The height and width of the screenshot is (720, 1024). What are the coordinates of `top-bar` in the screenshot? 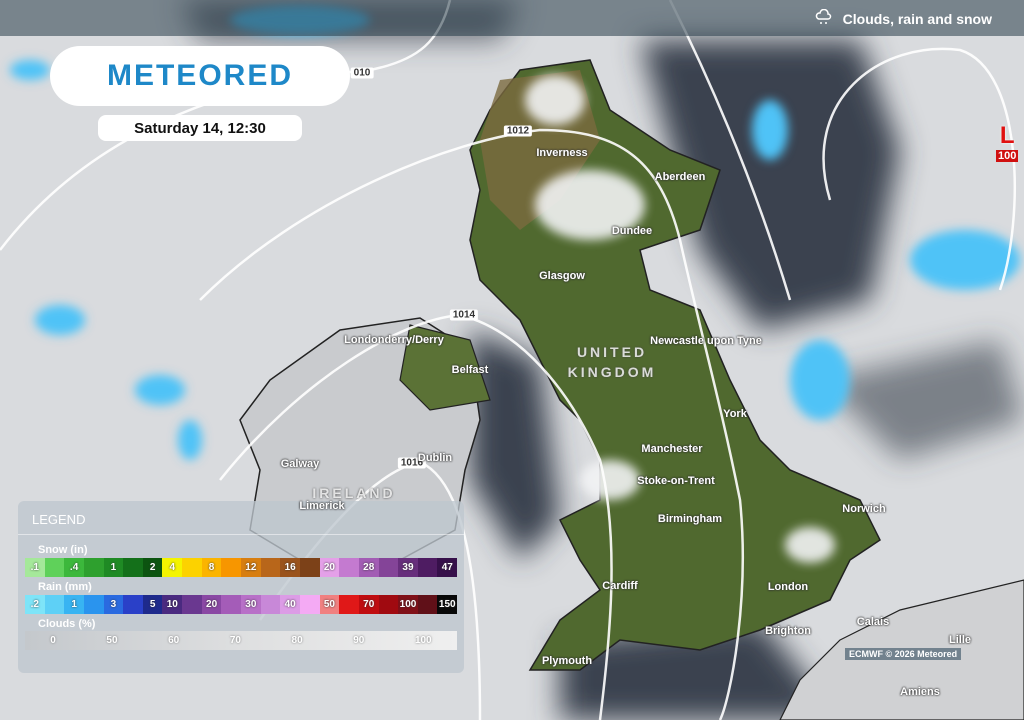 It's located at (512, 18).